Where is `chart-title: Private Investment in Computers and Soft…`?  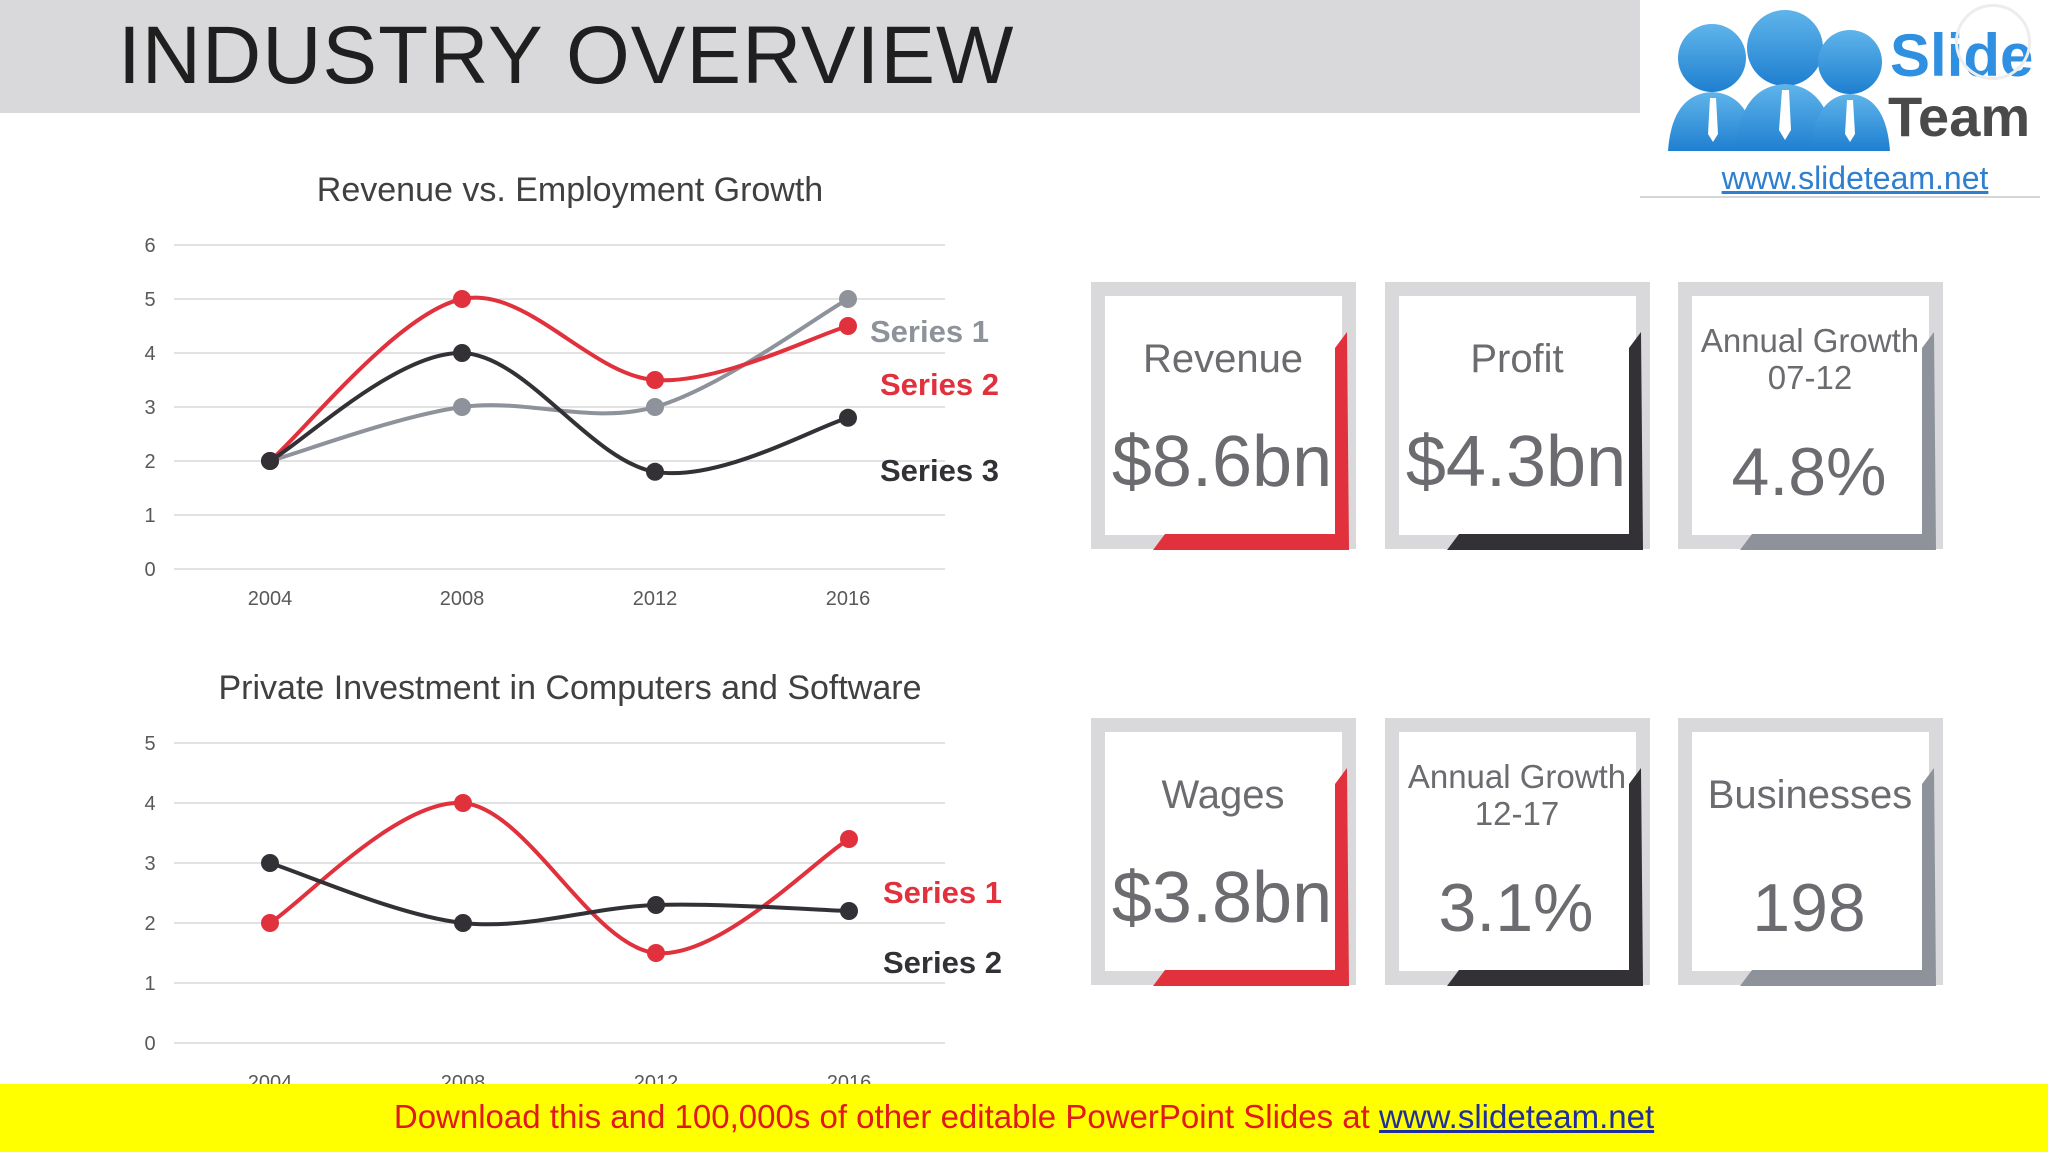 chart-title: Private Investment in Computers and Soft… is located at coordinates (570, 688).